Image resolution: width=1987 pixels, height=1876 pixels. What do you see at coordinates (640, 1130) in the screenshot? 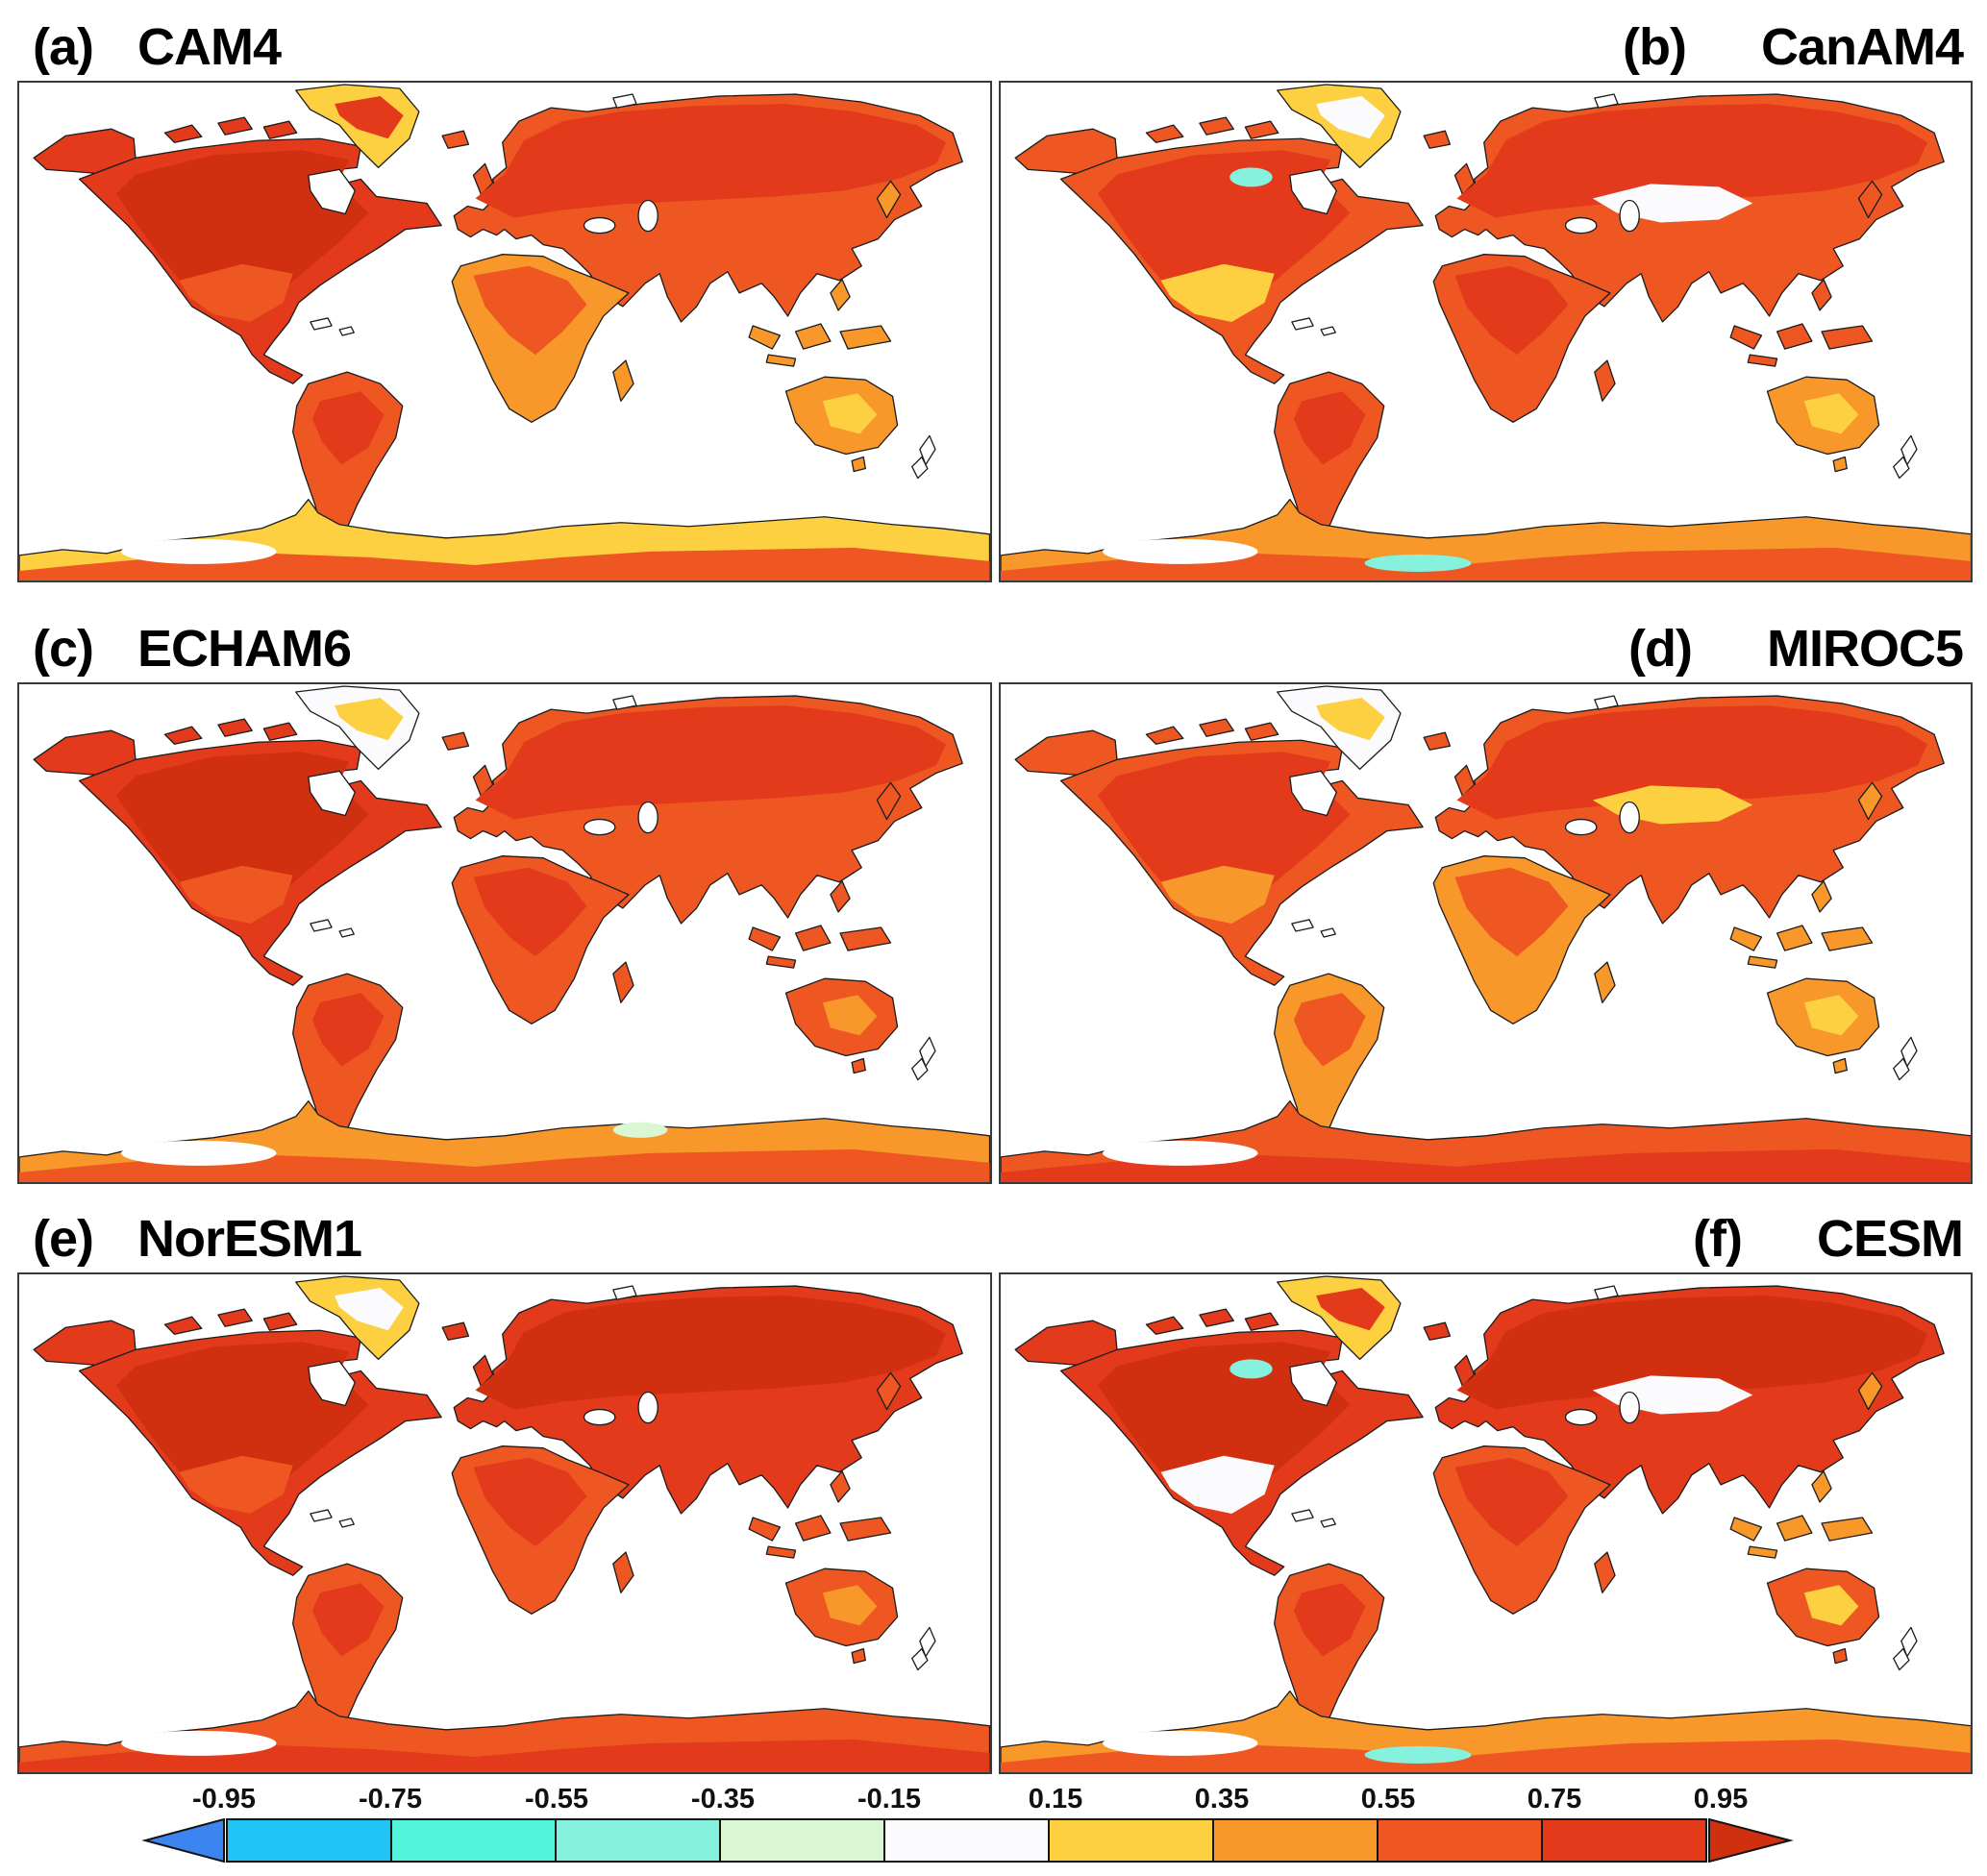
I see `map-spot-antarctica-green` at bounding box center [640, 1130].